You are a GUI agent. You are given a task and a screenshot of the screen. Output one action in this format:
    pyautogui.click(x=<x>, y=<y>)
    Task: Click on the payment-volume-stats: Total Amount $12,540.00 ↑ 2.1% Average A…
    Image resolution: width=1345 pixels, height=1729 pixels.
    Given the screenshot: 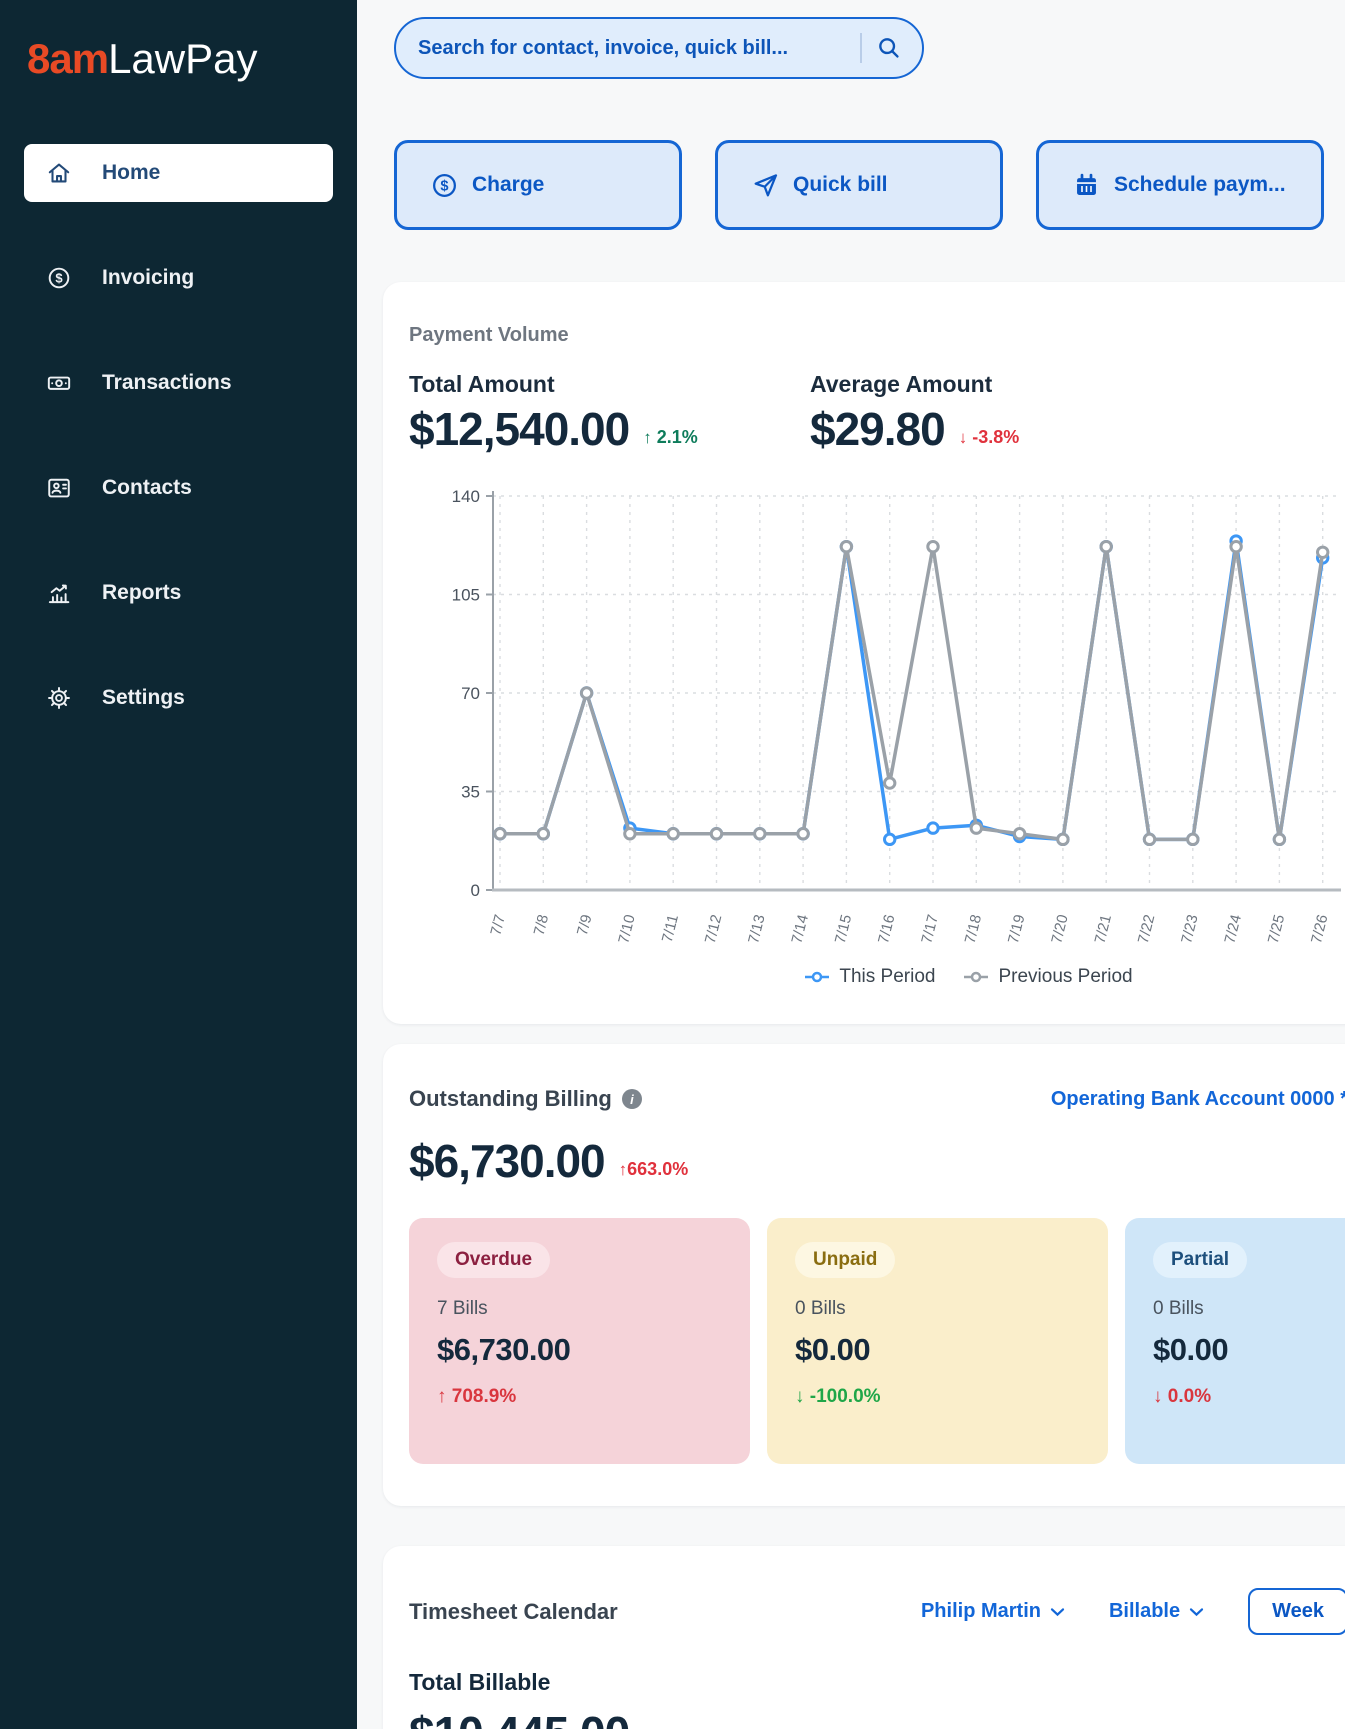 What is the action you would take?
    pyautogui.click(x=877, y=413)
    